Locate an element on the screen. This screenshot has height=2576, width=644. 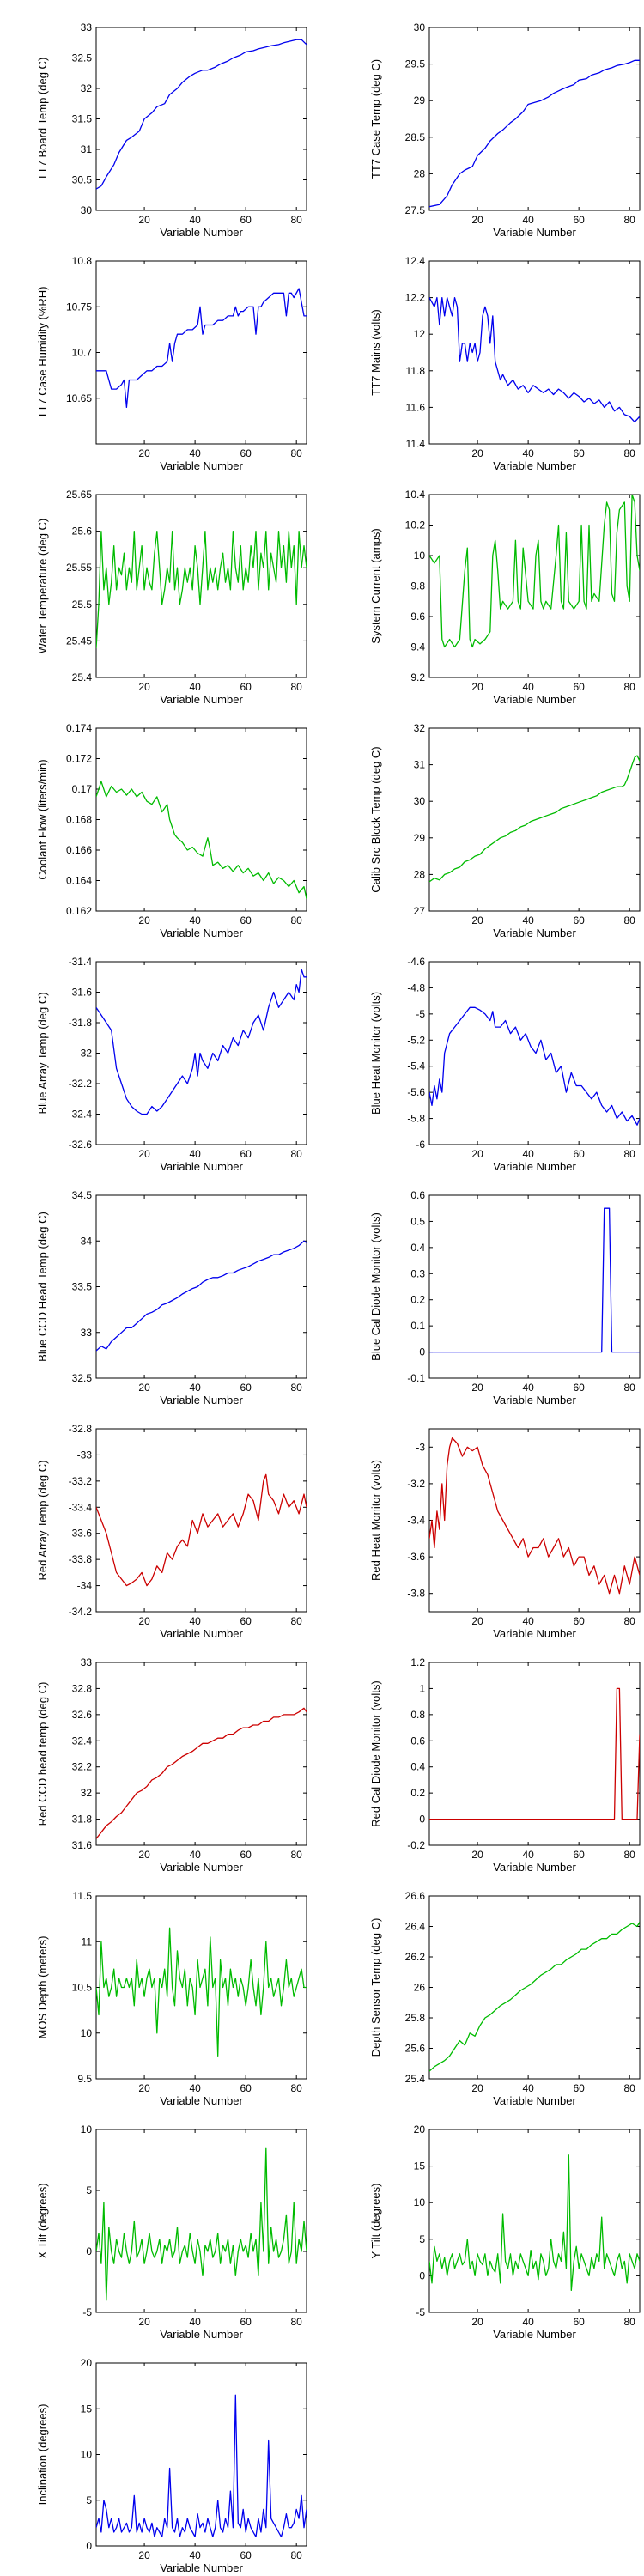
y-tick-label: 25.5 is located at coordinates (82, 605).